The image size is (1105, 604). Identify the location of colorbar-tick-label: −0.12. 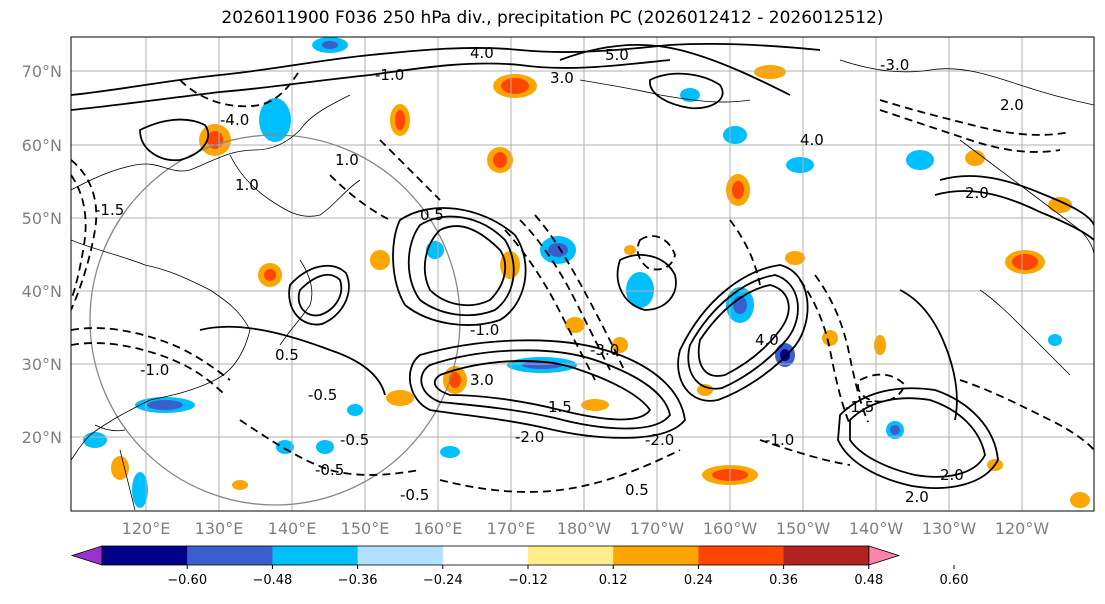
(528, 580).